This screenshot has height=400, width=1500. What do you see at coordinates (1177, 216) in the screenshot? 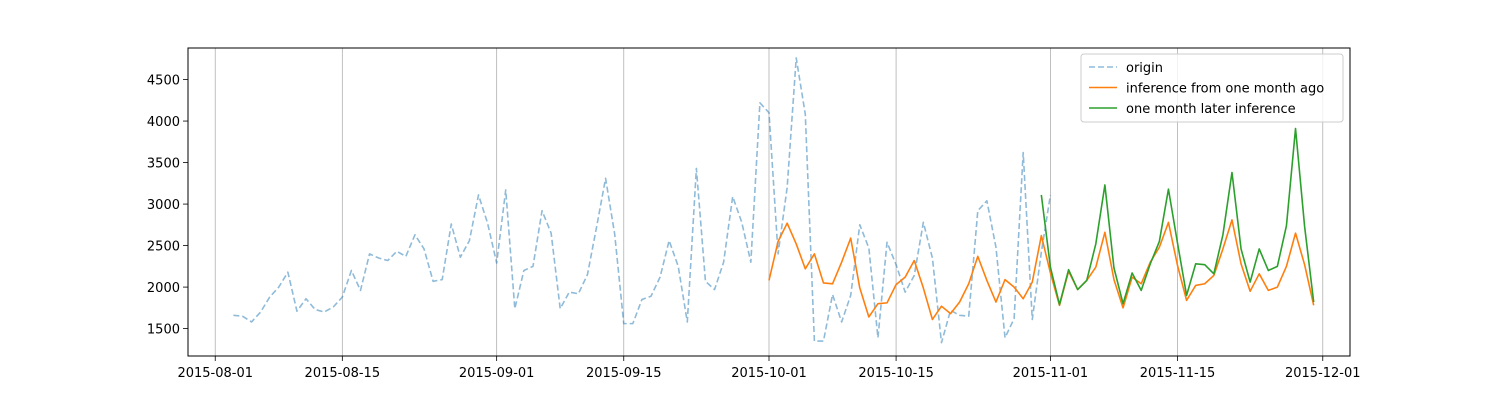
I see `series-line-one-month-later-inference` at bounding box center [1177, 216].